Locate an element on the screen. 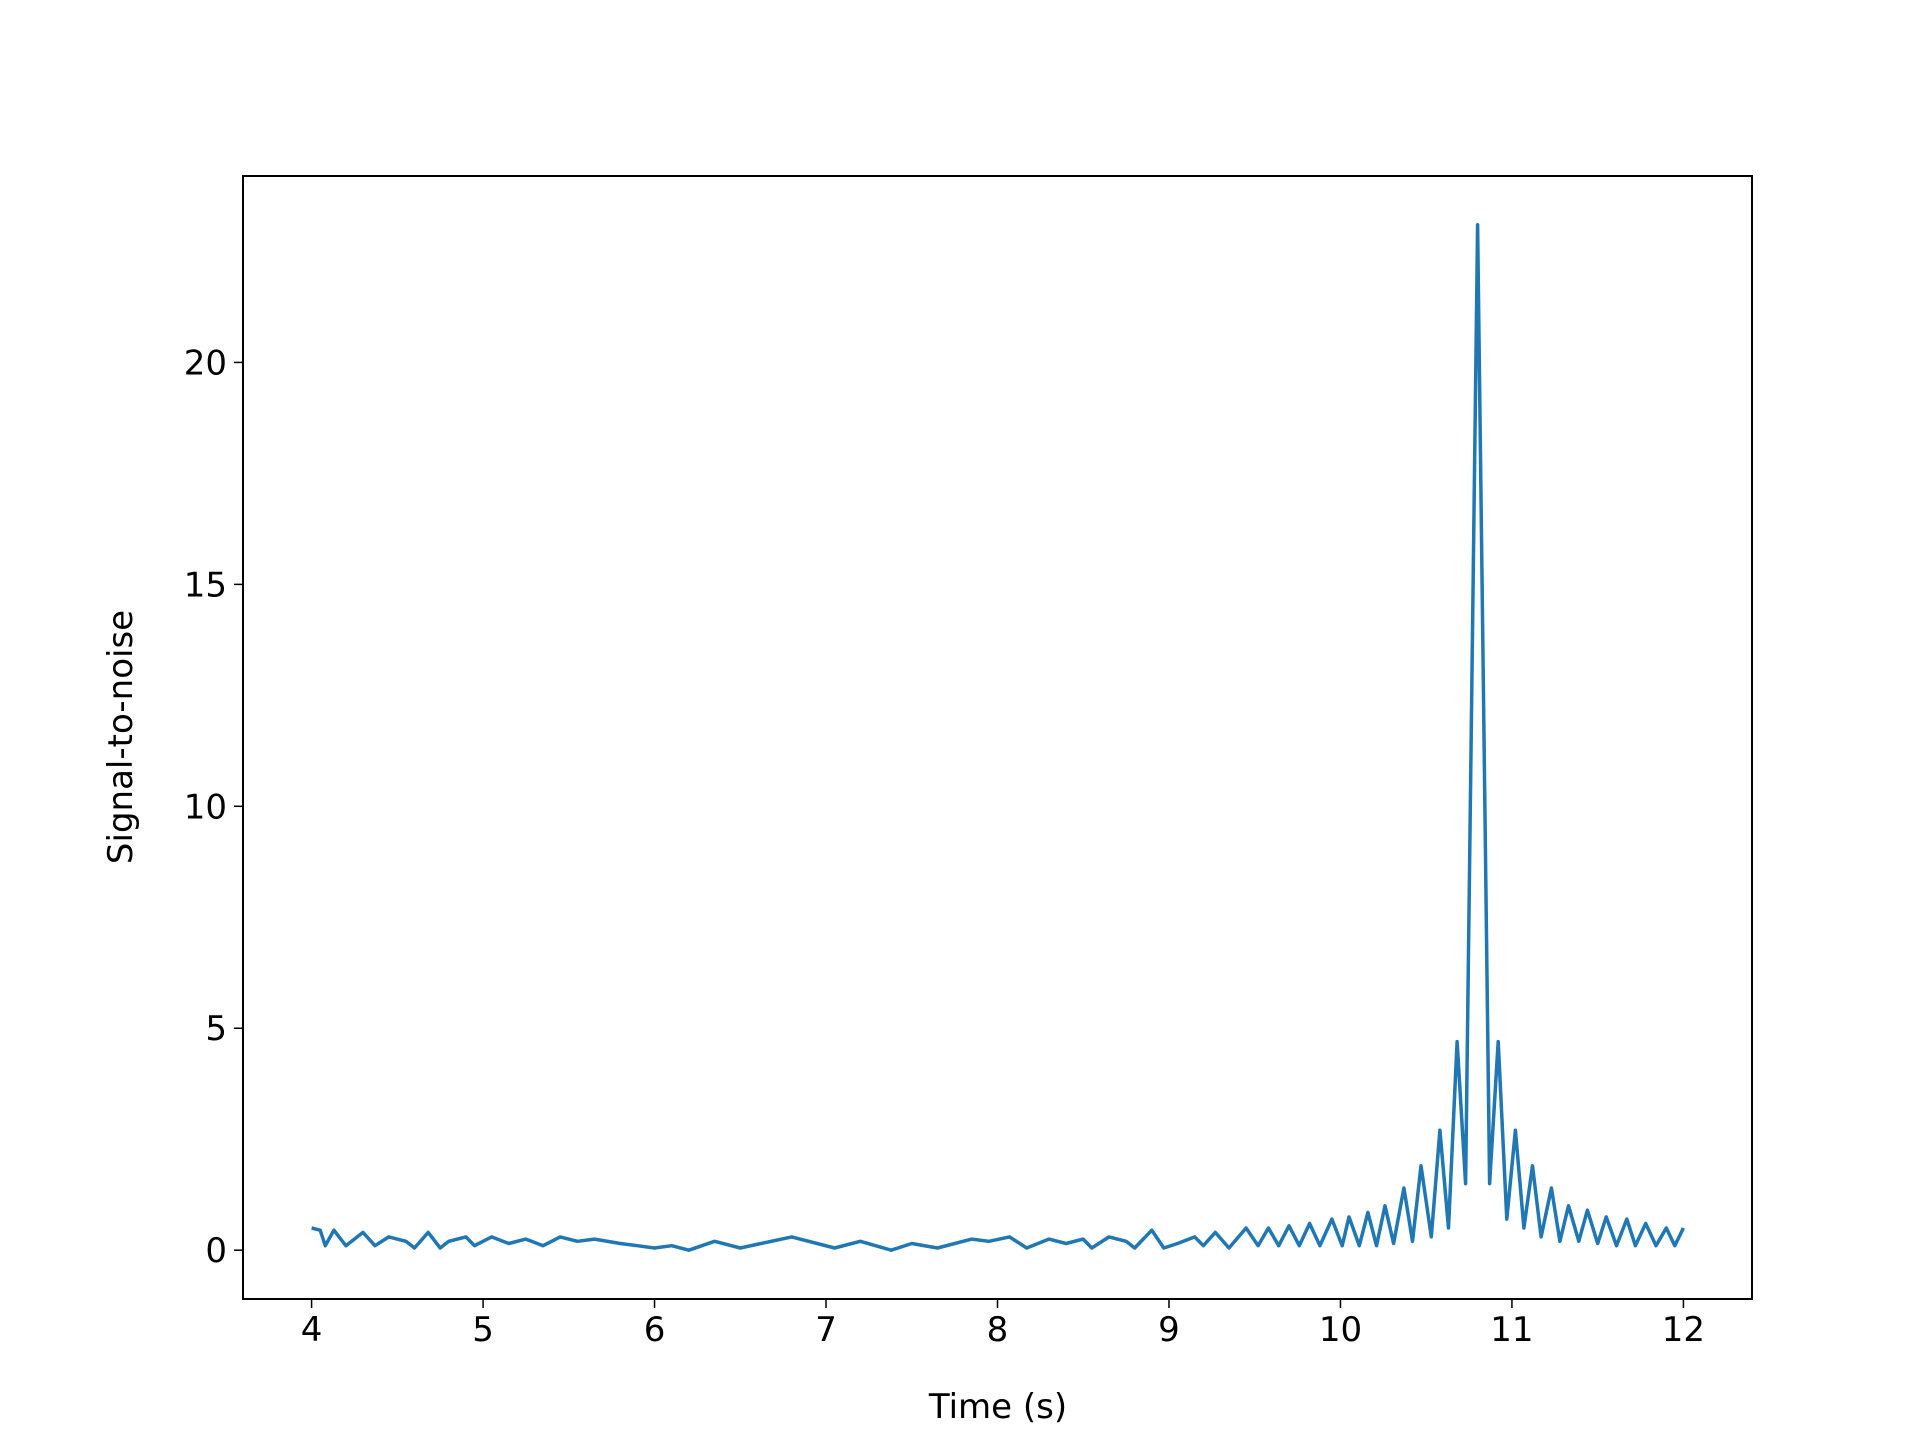 The width and height of the screenshot is (1920, 1440). x-tick-label: 9 is located at coordinates (1169, 1330).